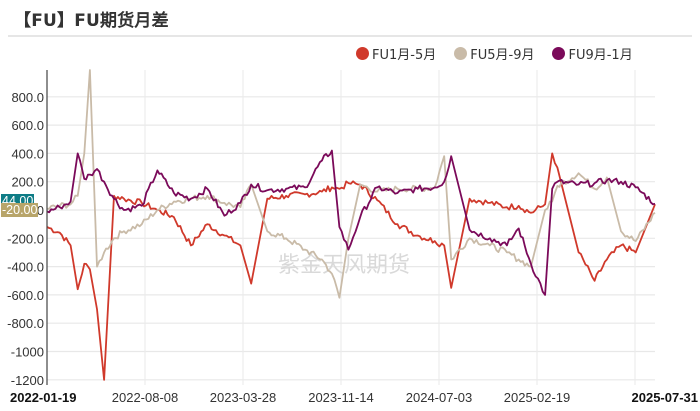  Describe the element at coordinates (25, 267) in the screenshot. I see `y-tick-label: -400.0` at that location.